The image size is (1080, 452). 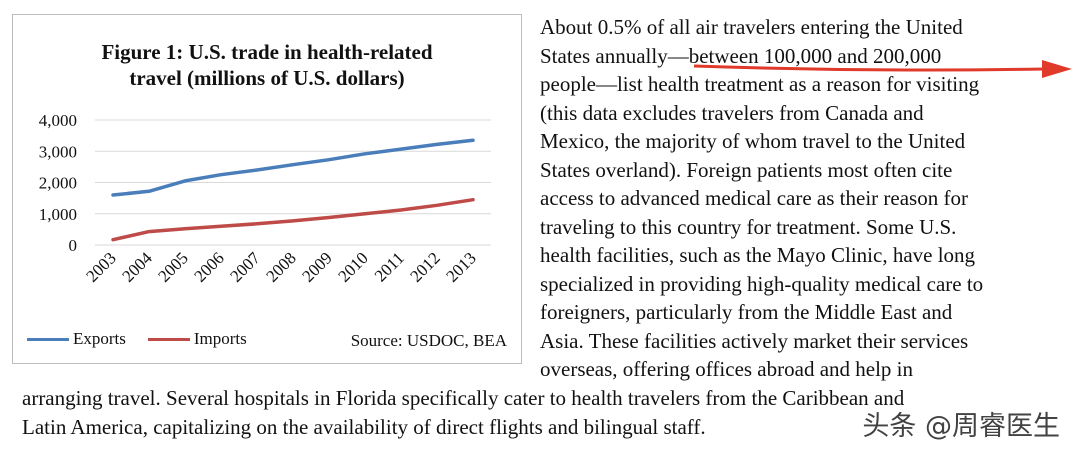 I want to click on series-line-imports, so click(x=293, y=219).